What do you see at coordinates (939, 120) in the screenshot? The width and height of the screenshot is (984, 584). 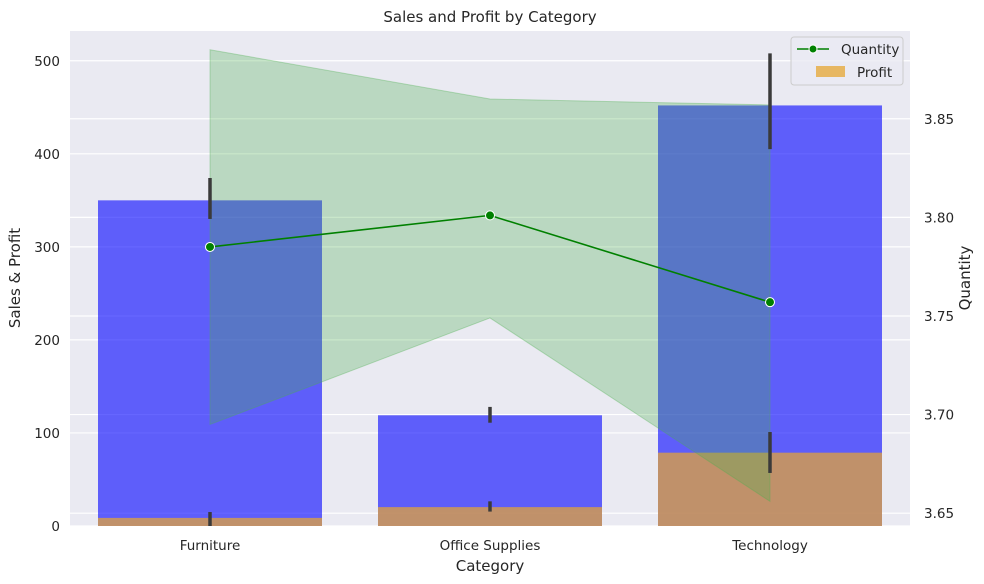 I see `y2-tick-4: 3.85` at bounding box center [939, 120].